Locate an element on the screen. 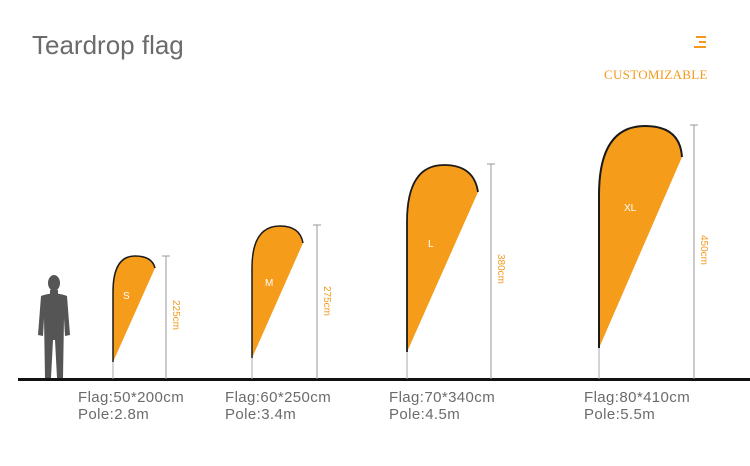  pole-length: Pole:2.8m is located at coordinates (114, 414).